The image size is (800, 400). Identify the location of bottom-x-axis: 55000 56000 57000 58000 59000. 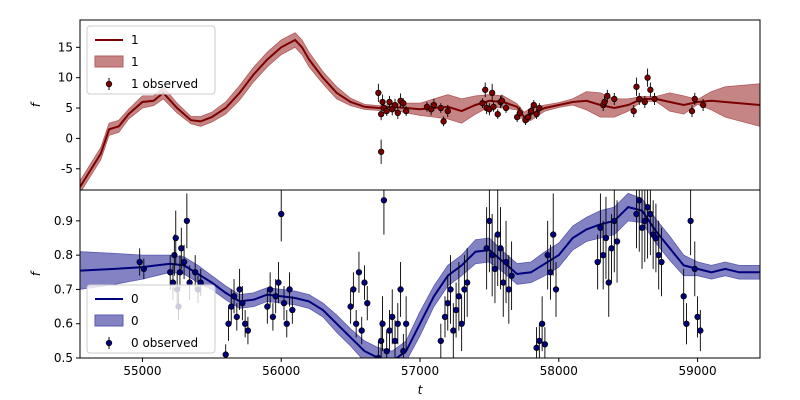
(420, 368).